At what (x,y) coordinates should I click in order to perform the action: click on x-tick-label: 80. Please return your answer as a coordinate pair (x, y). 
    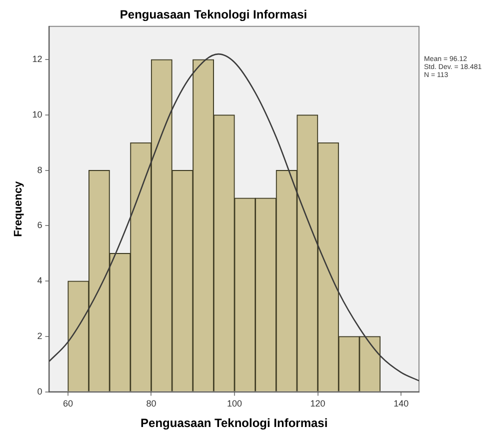
    Looking at the image, I should click on (151, 403).